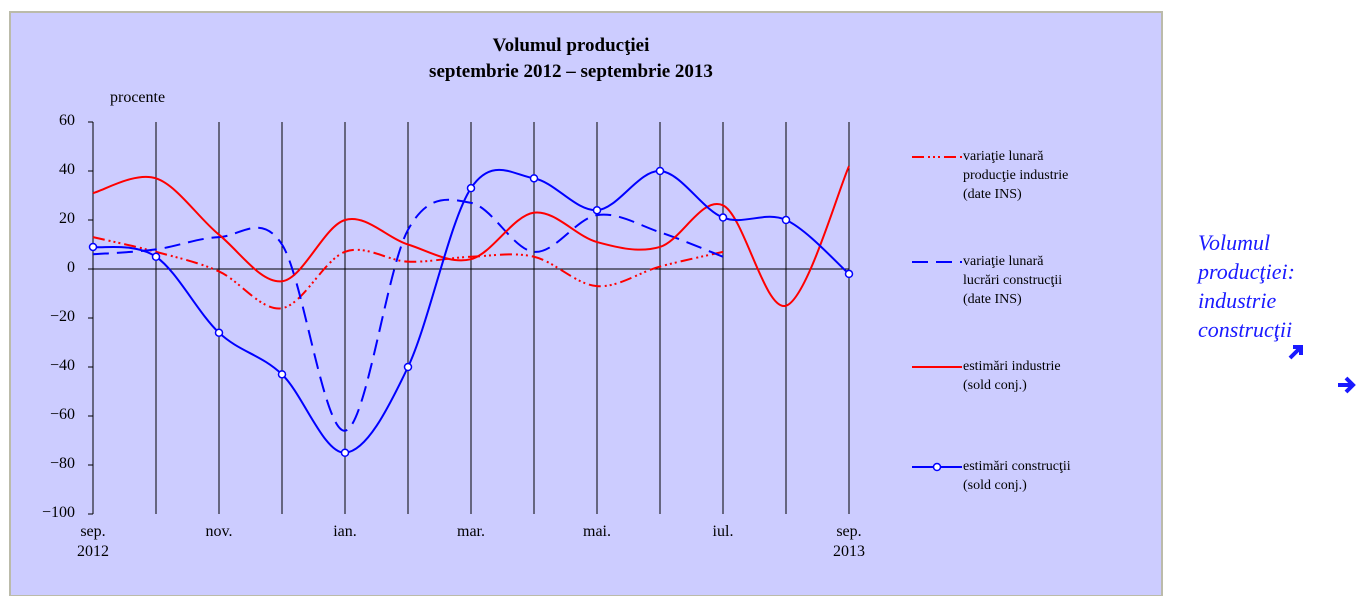 The width and height of the screenshot is (1364, 596). Describe the element at coordinates (849, 541) in the screenshot. I see `x-tick-label: sep. 2013` at that location.